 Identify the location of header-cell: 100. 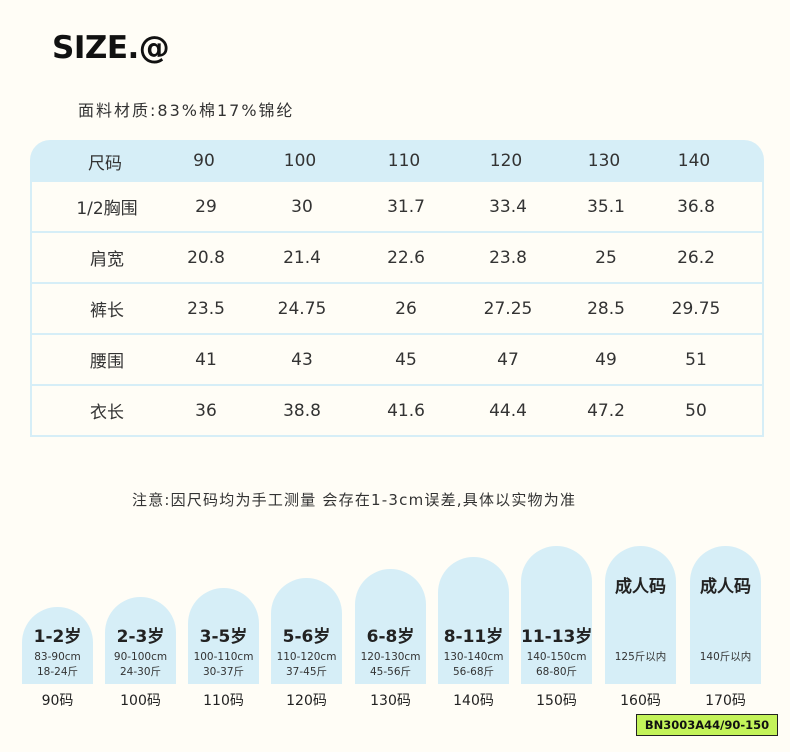
(300, 161).